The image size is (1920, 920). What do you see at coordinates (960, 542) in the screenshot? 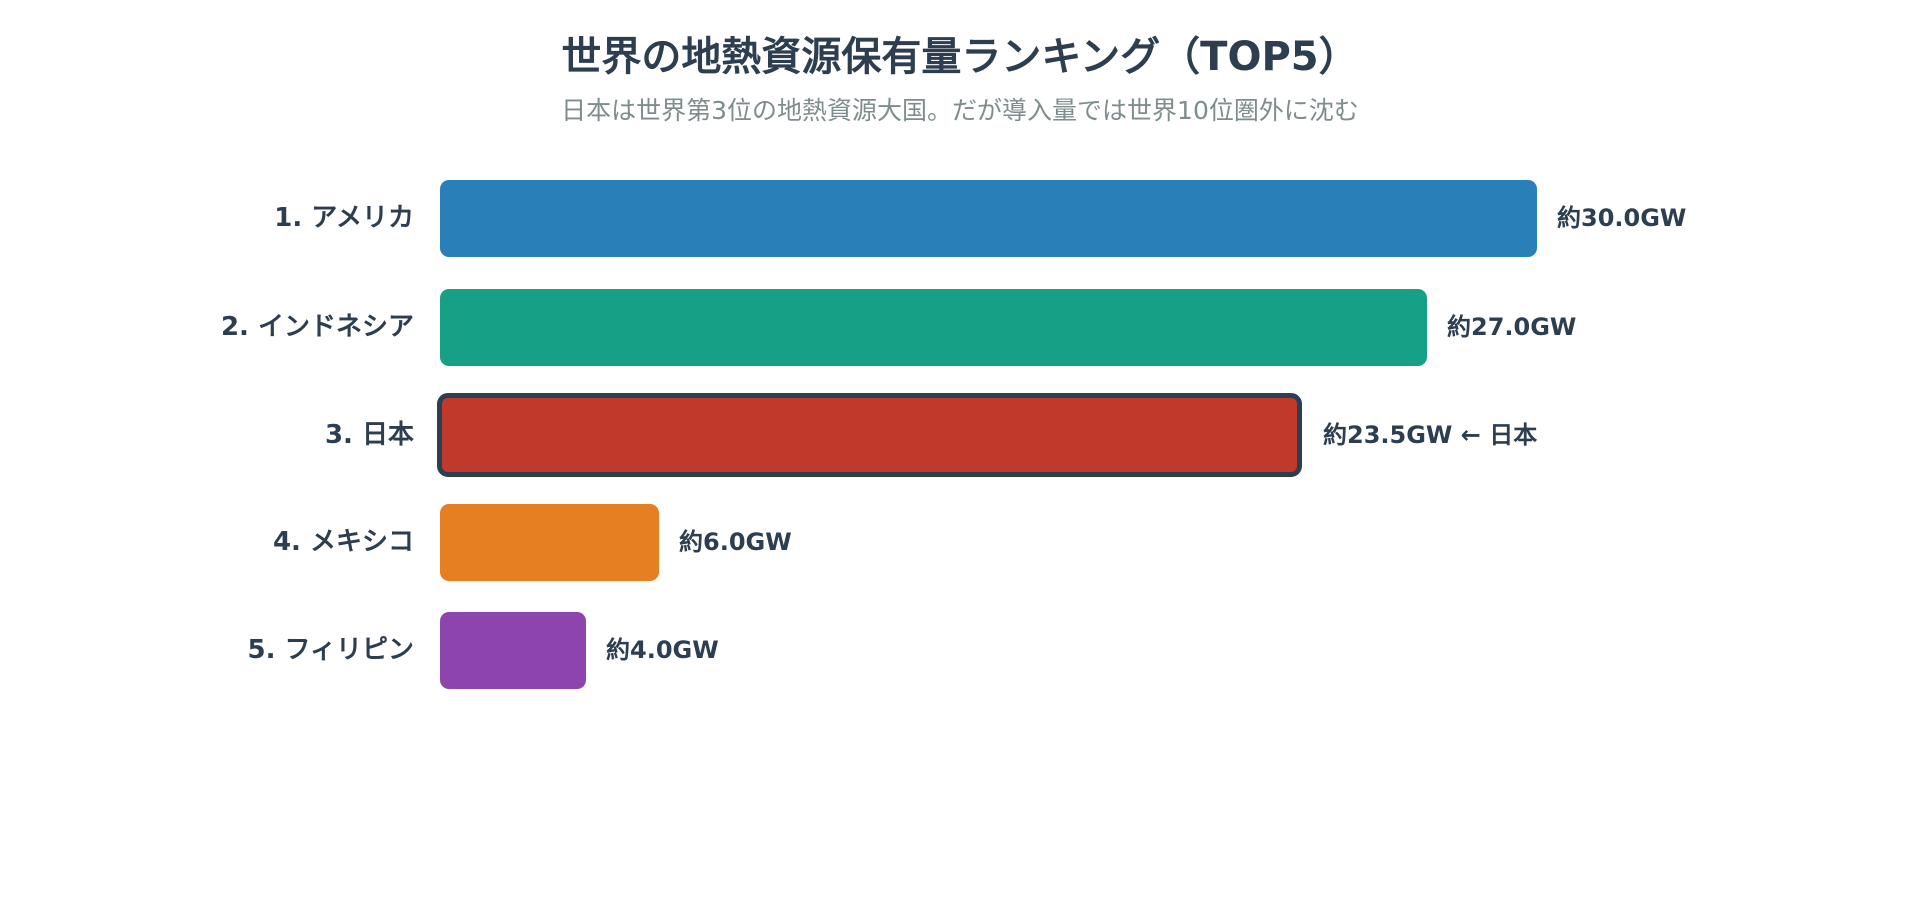
I see `bar-row-mexico: 4. メキシコ 約6.0GW` at bounding box center [960, 542].